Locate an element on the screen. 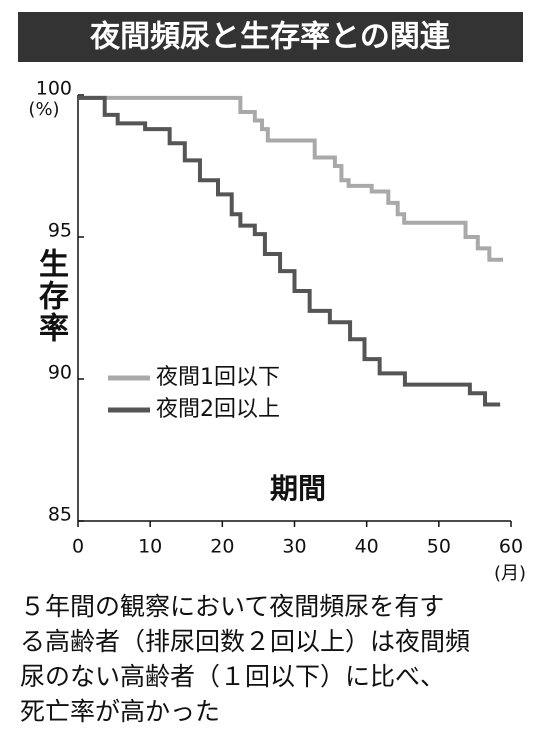 The image size is (541, 754). title-banner is located at coordinates (270, 37).